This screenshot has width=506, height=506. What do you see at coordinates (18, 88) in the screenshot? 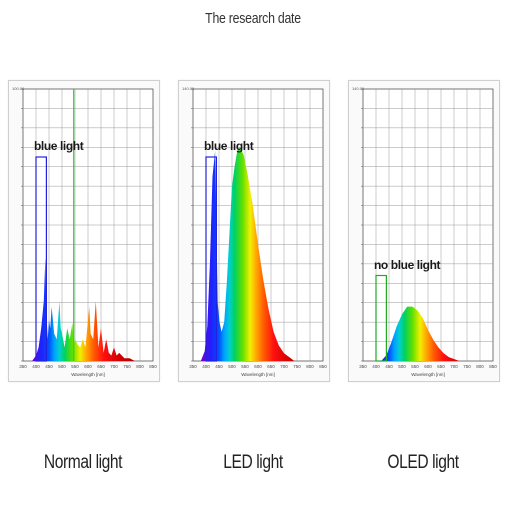
I see `y-top-value: 100.00` at bounding box center [18, 88].